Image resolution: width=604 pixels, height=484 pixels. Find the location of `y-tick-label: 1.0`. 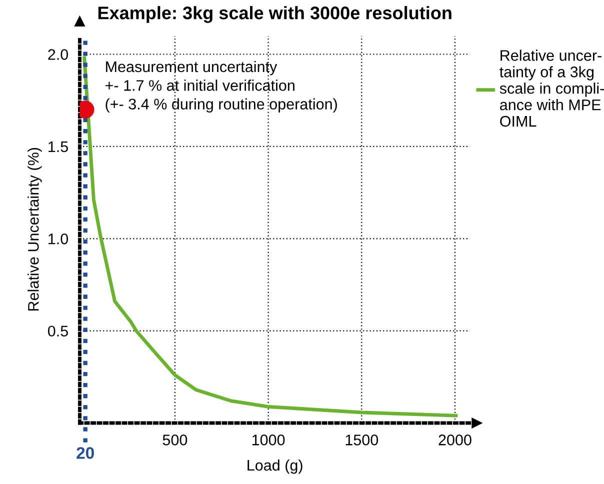

y-tick-label: 1.0 is located at coordinates (58, 239).